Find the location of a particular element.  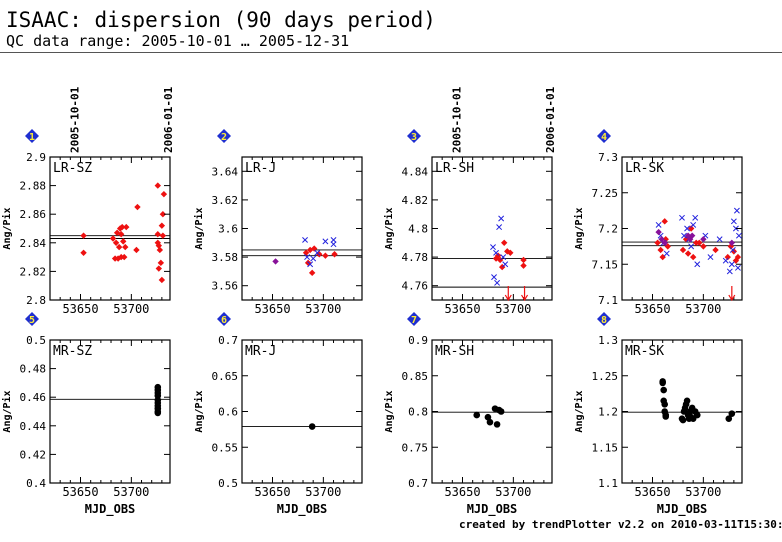

y-tick-label: 2.88 is located at coordinates (33, 186).